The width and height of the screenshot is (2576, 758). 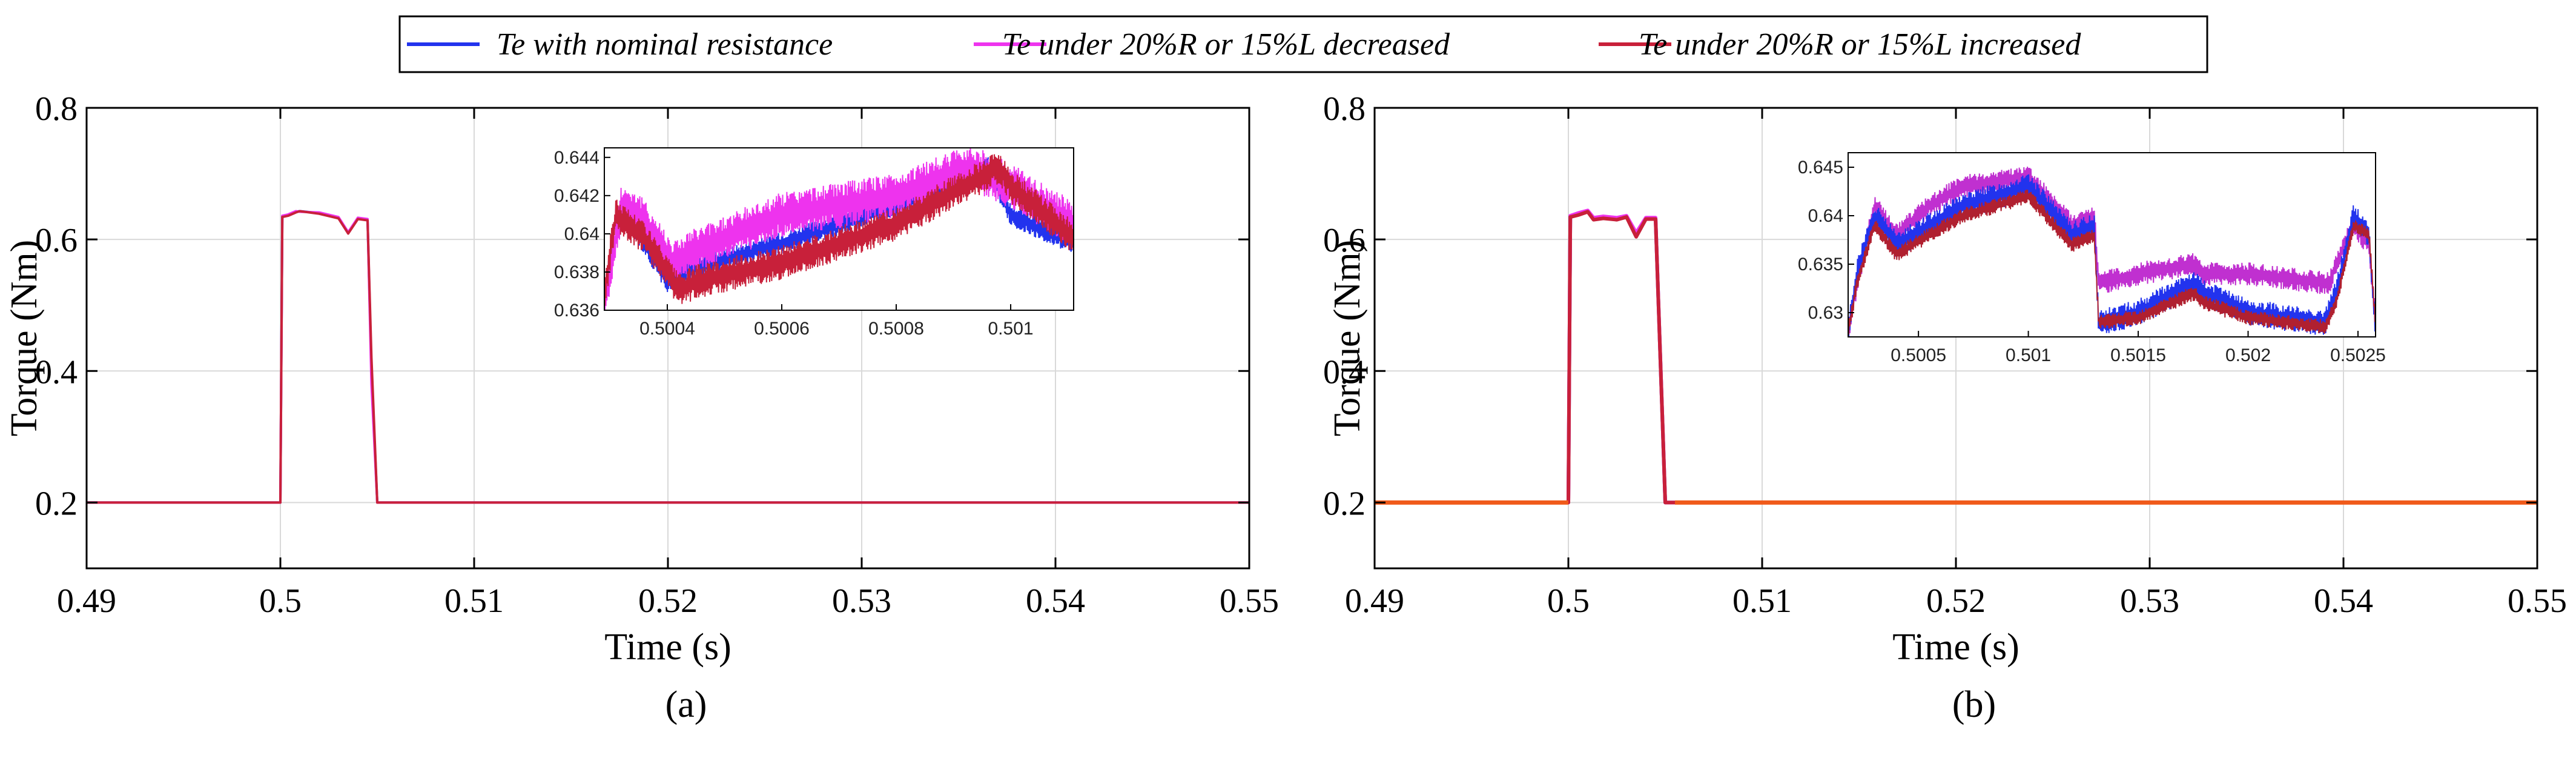 What do you see at coordinates (2358, 355) in the screenshot?
I see `inset-x-tick-label: 0.5025` at bounding box center [2358, 355].